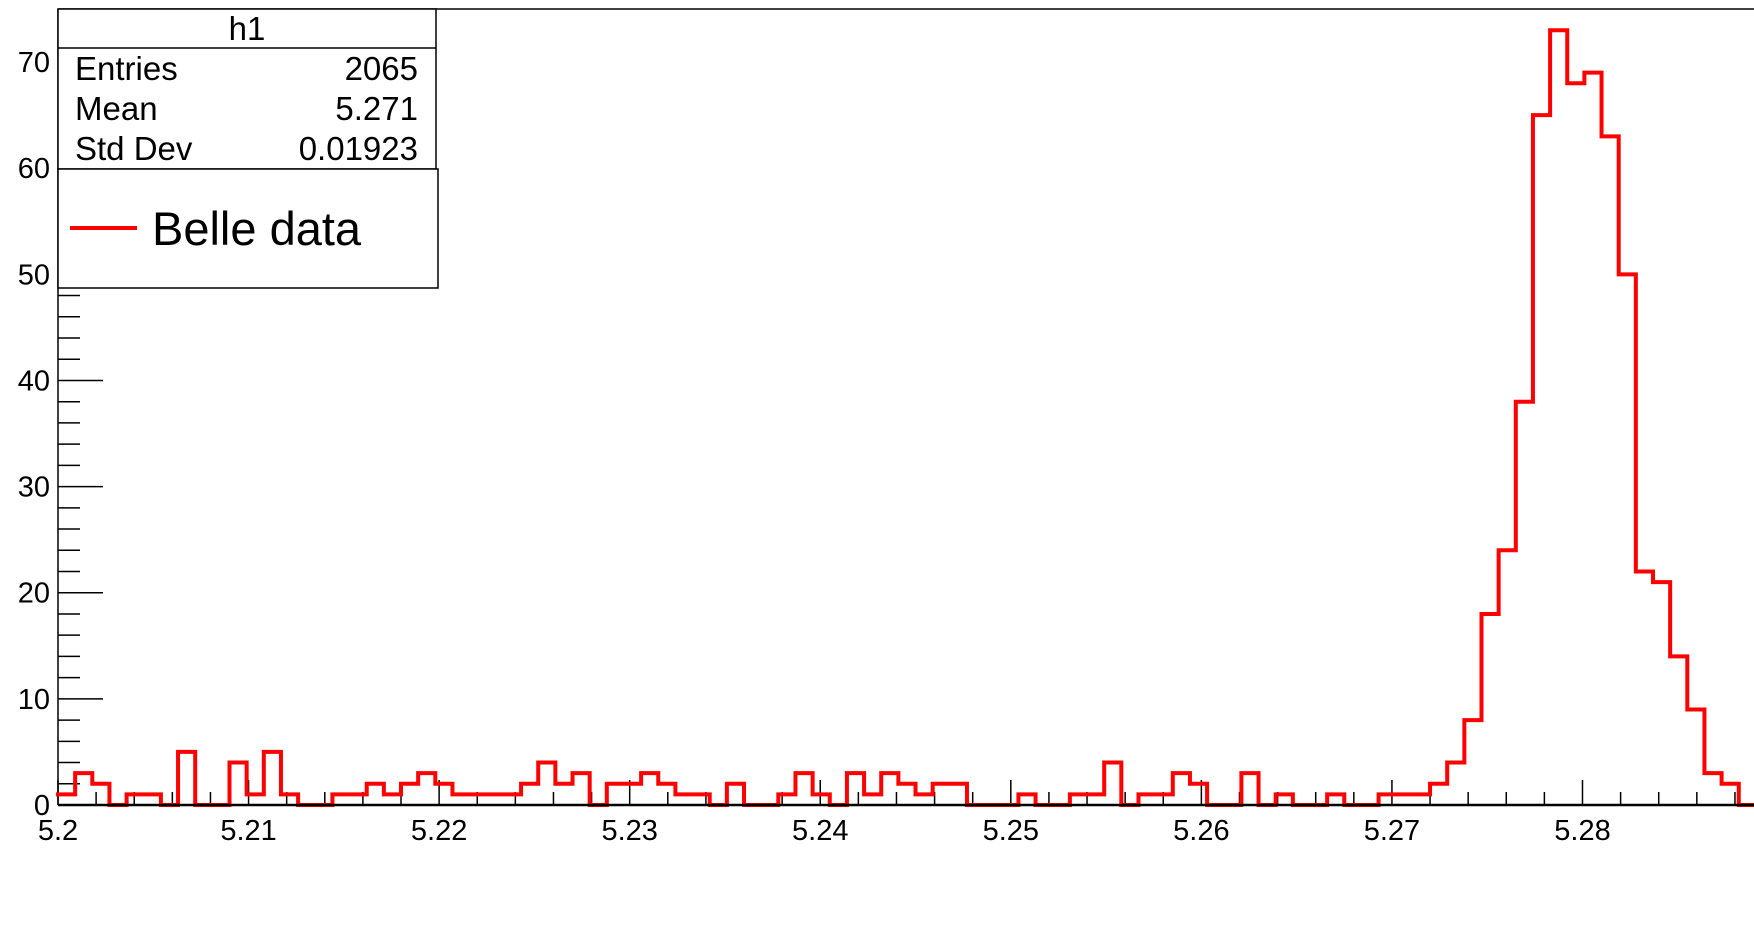 The image size is (1754, 942). Describe the element at coordinates (116, 108) in the screenshot. I see `stats-label-mean: Mean` at that location.